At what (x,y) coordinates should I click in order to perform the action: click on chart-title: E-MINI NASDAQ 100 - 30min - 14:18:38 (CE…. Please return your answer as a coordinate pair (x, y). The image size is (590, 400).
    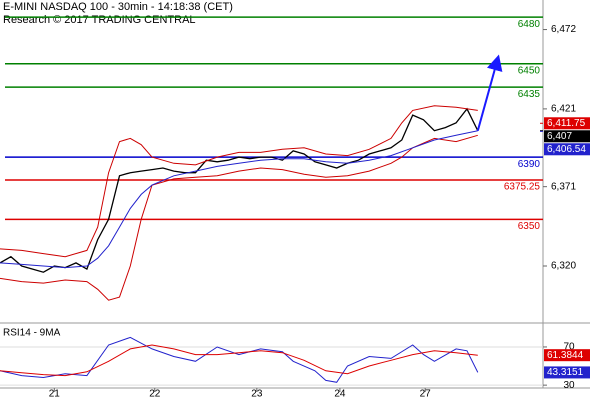
    Looking at the image, I should click on (118, 7).